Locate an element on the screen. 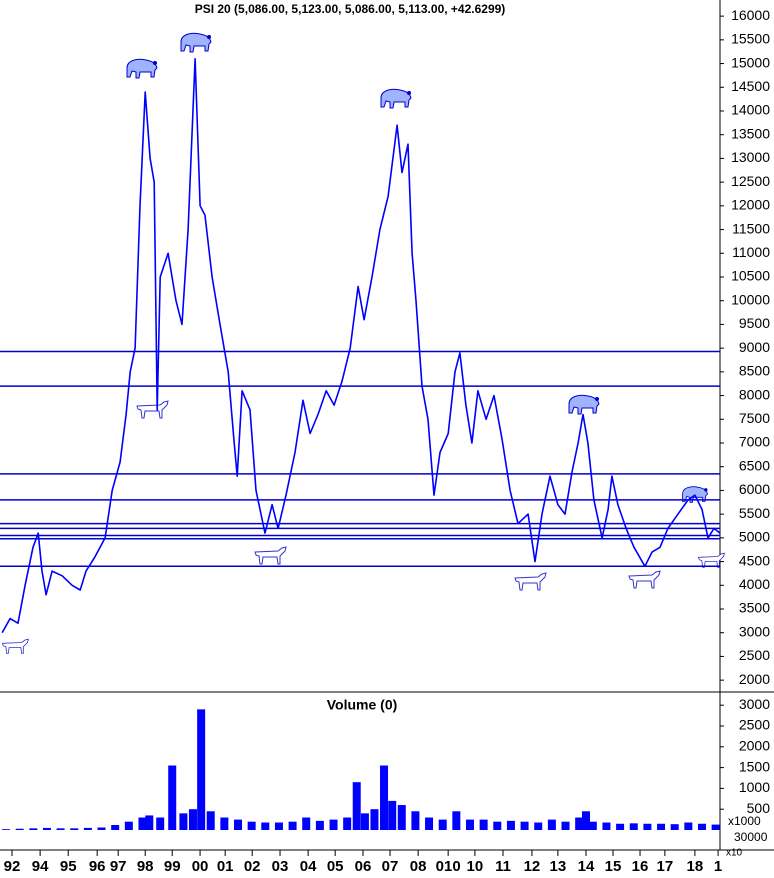 This screenshot has height=878, width=774. y-tick-label: 2500 is located at coordinates (754, 655).